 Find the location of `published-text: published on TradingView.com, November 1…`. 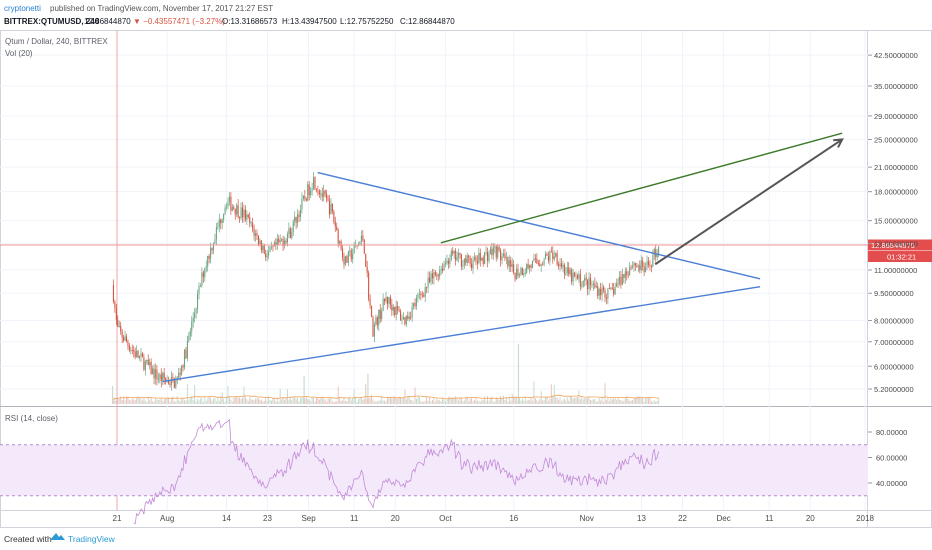

published-text: published on TradingView.com, November 1… is located at coordinates (161, 8).